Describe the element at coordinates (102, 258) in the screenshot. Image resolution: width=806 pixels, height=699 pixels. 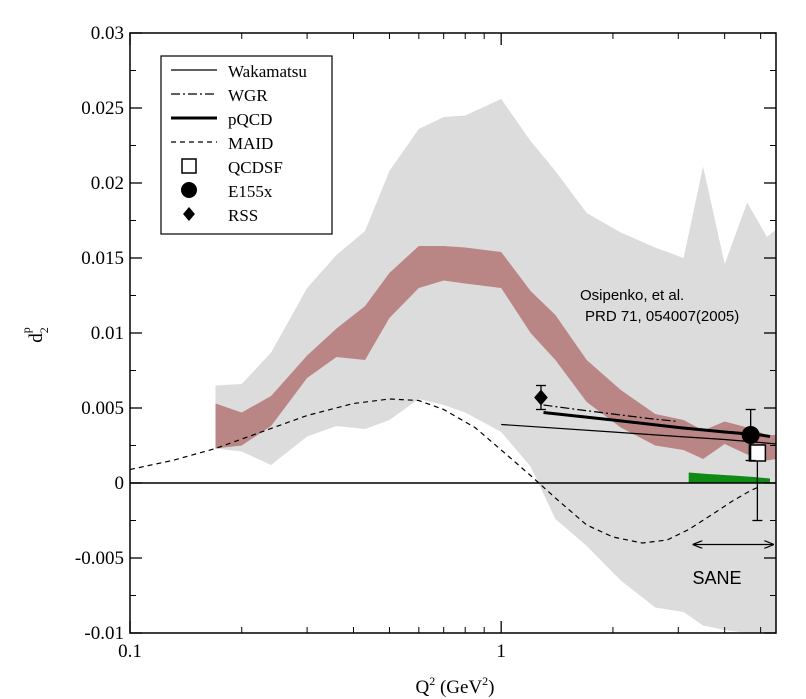
I see `y-tick-label: 0.015` at that location.